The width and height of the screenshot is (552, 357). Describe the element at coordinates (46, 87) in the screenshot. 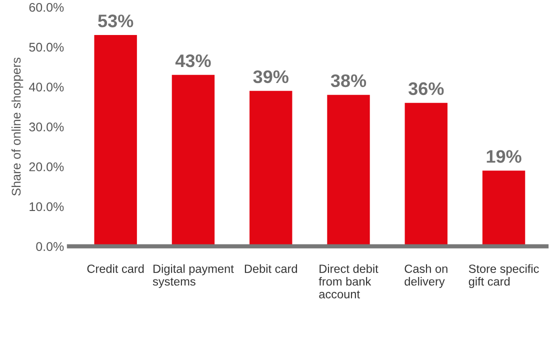

I see `y-tick-label: 40.0%` at that location.